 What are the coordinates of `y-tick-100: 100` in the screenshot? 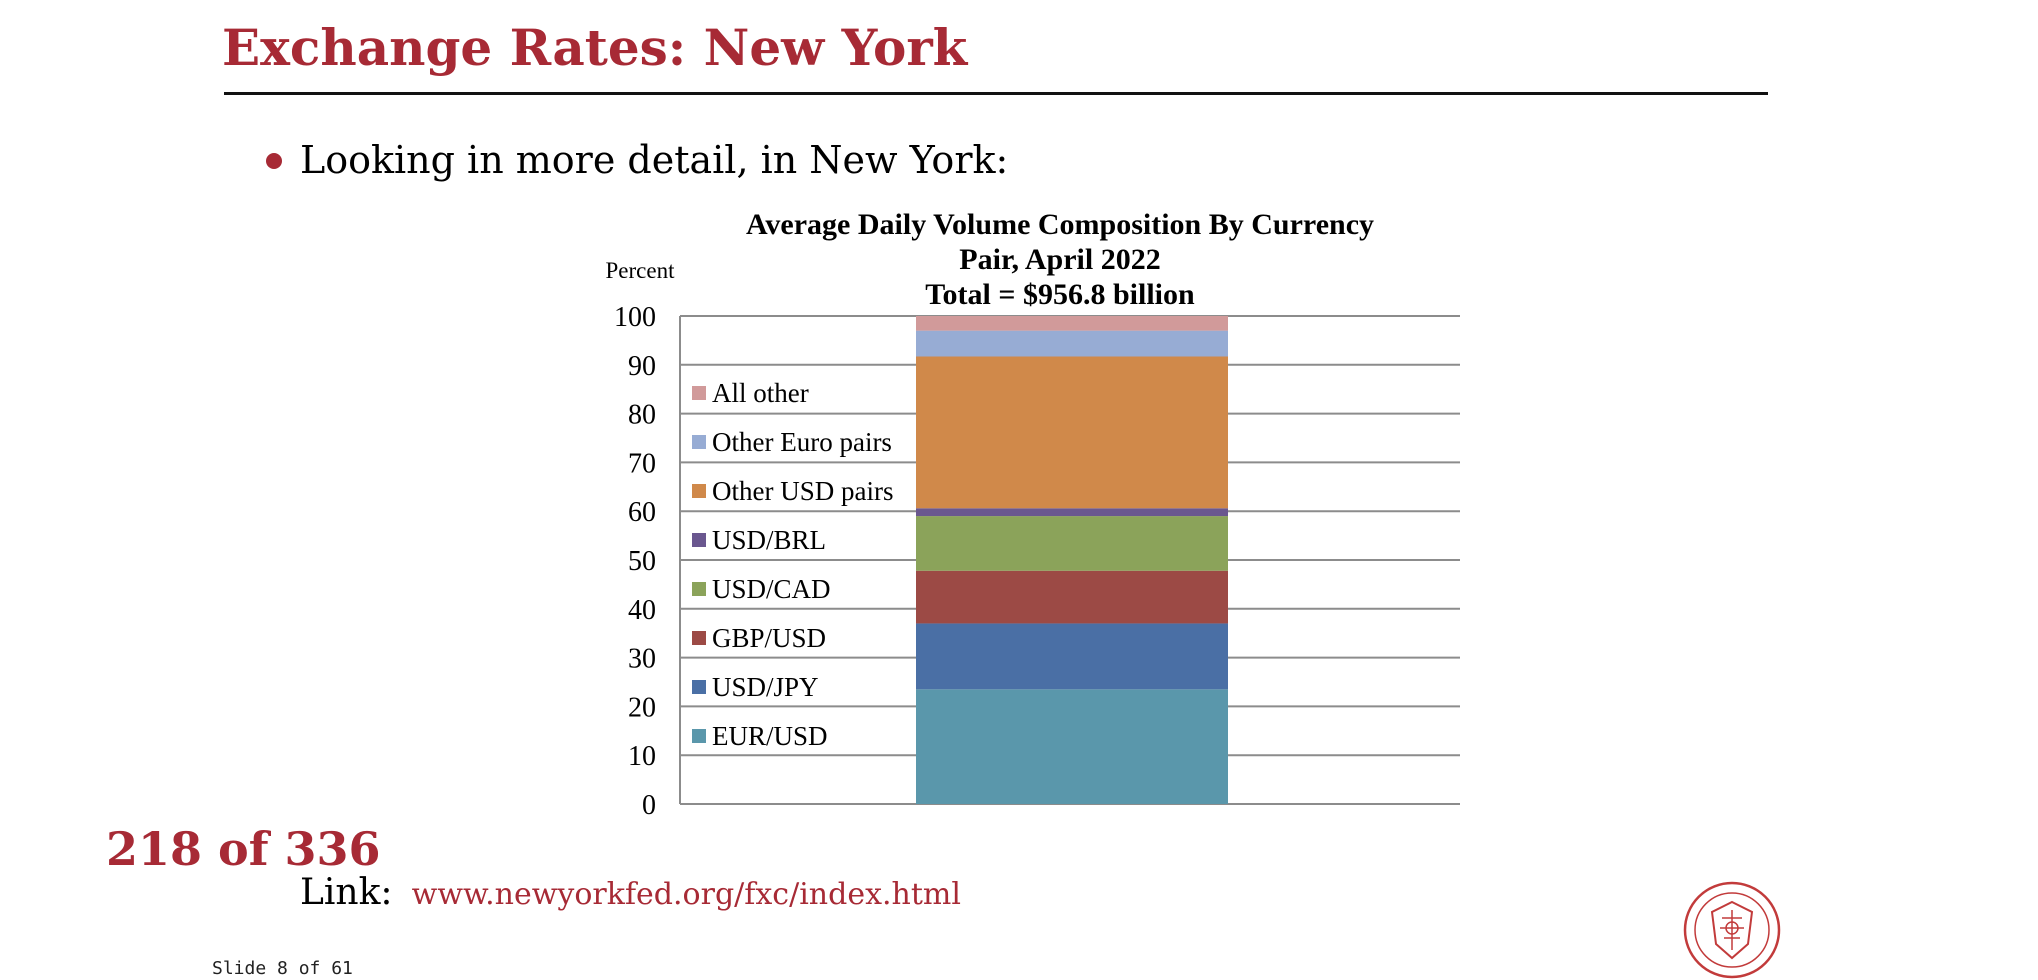 It's located at (635, 317).